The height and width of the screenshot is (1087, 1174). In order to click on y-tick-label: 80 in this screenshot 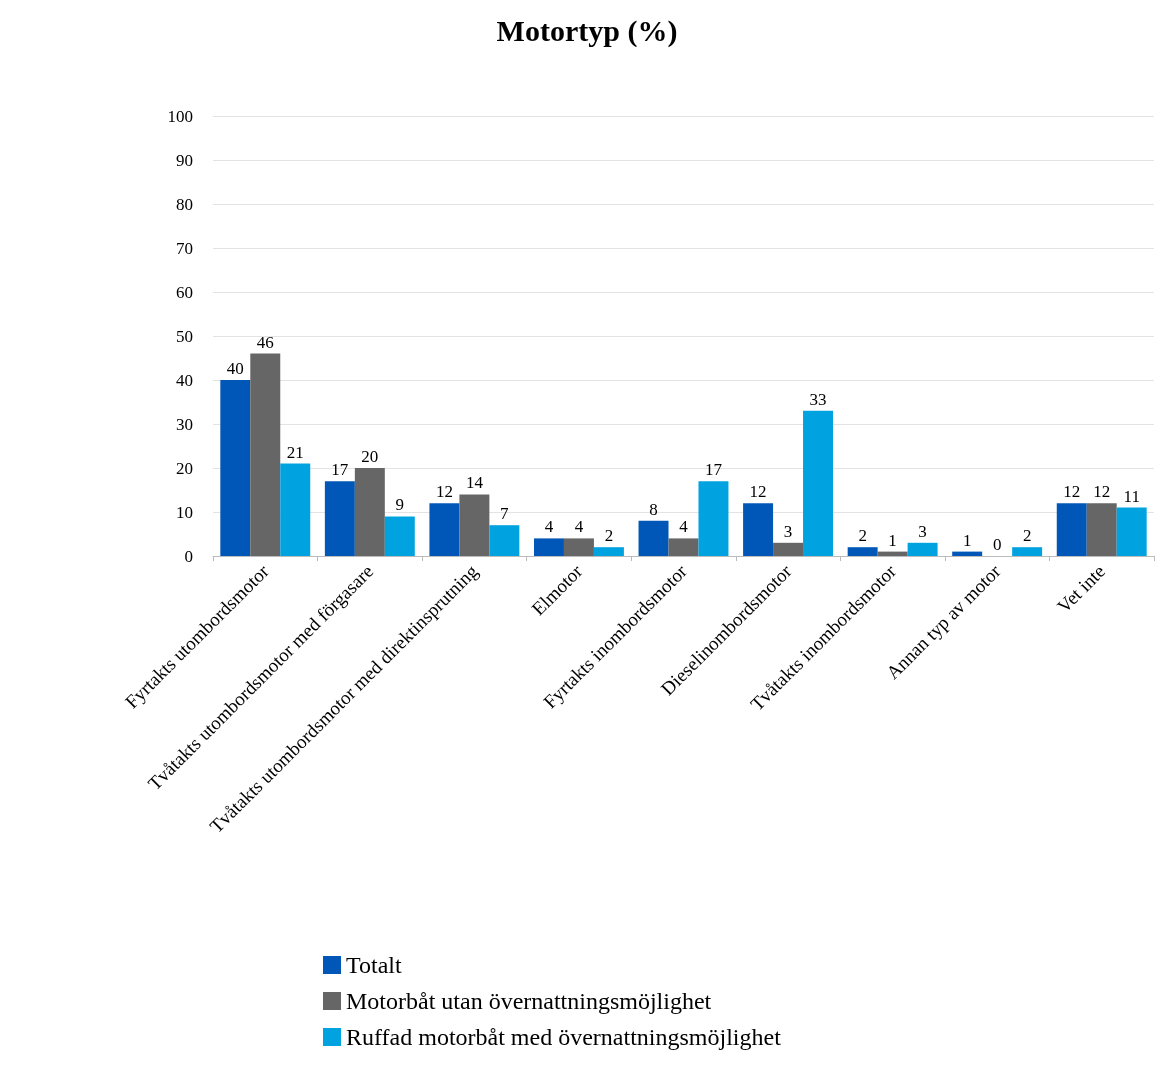, I will do `click(184, 204)`.